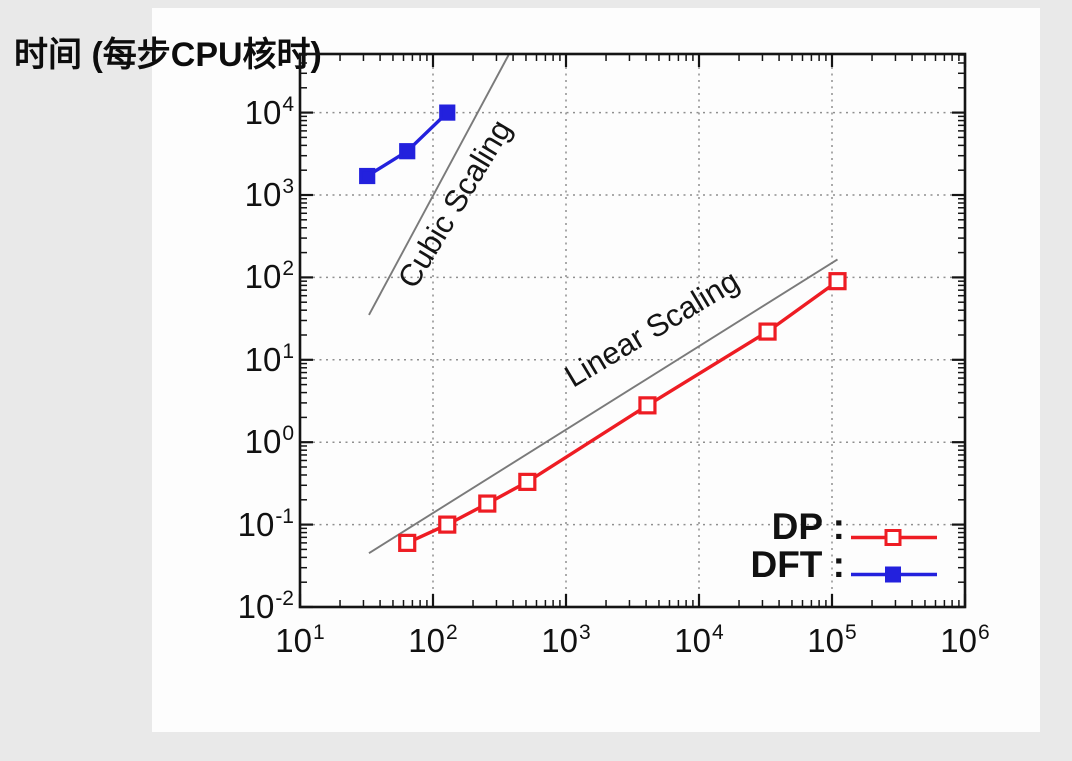 The width and height of the screenshot is (1072, 761). What do you see at coordinates (168, 55) in the screenshot?
I see `y-axis-title: 时间 (每步CPU核时)` at bounding box center [168, 55].